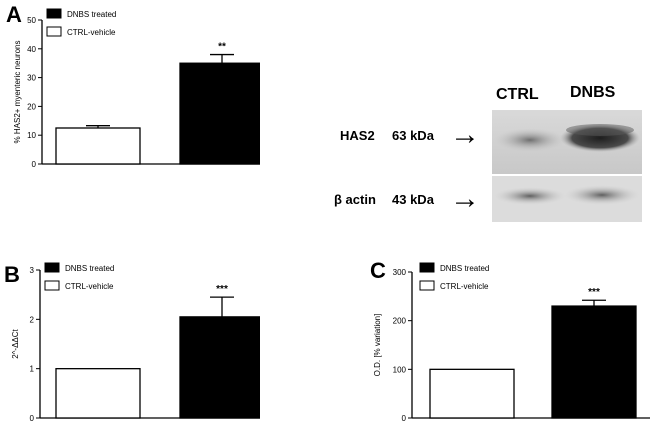 Image resolution: width=660 pixels, height=422 pixels. I want to click on chart-b-y-tick-label: 2, so click(32, 319).